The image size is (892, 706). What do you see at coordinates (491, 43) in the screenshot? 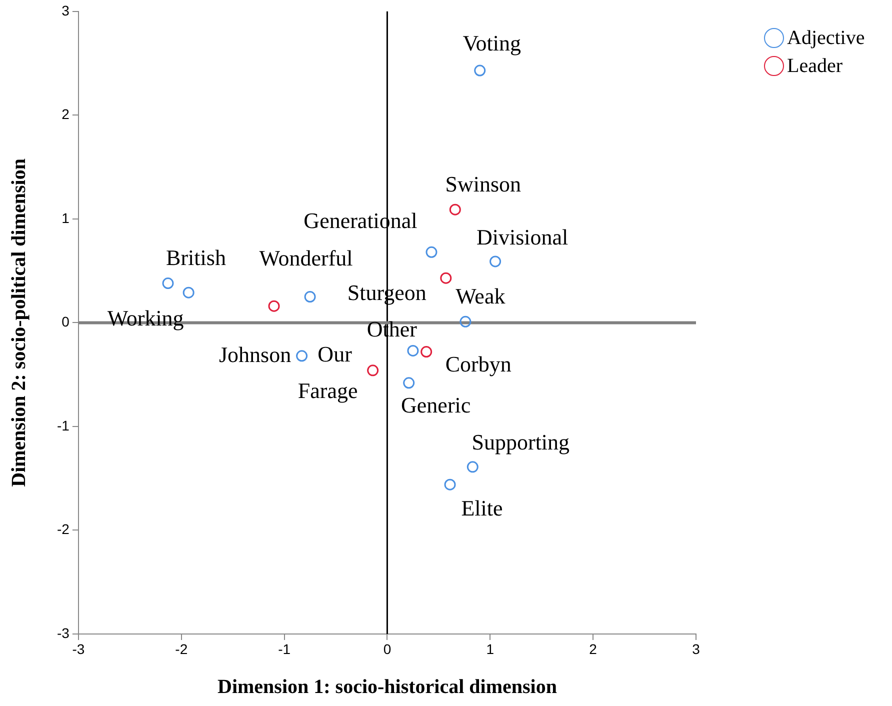
I see `annotation: Voting` at bounding box center [491, 43].